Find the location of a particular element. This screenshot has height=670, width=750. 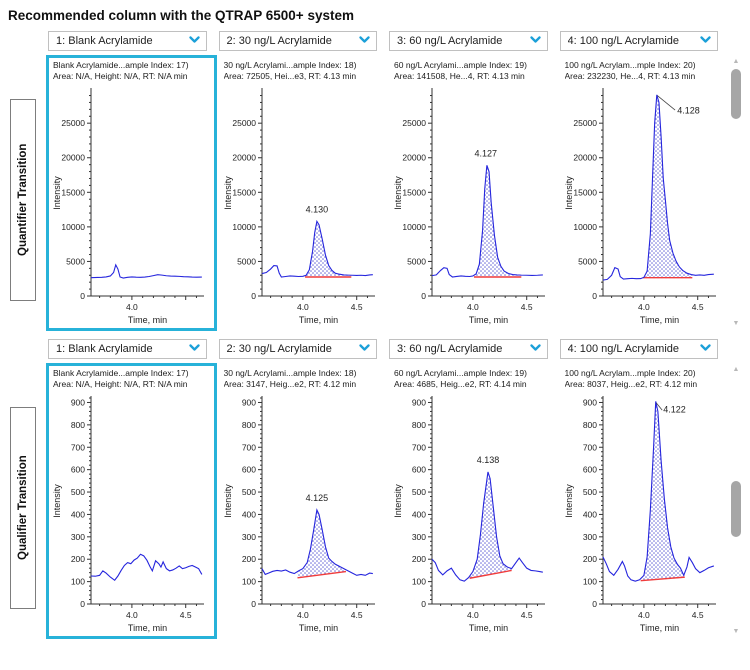

row-label-cell: Quantifier Transition is located at coordinates (23, 193).